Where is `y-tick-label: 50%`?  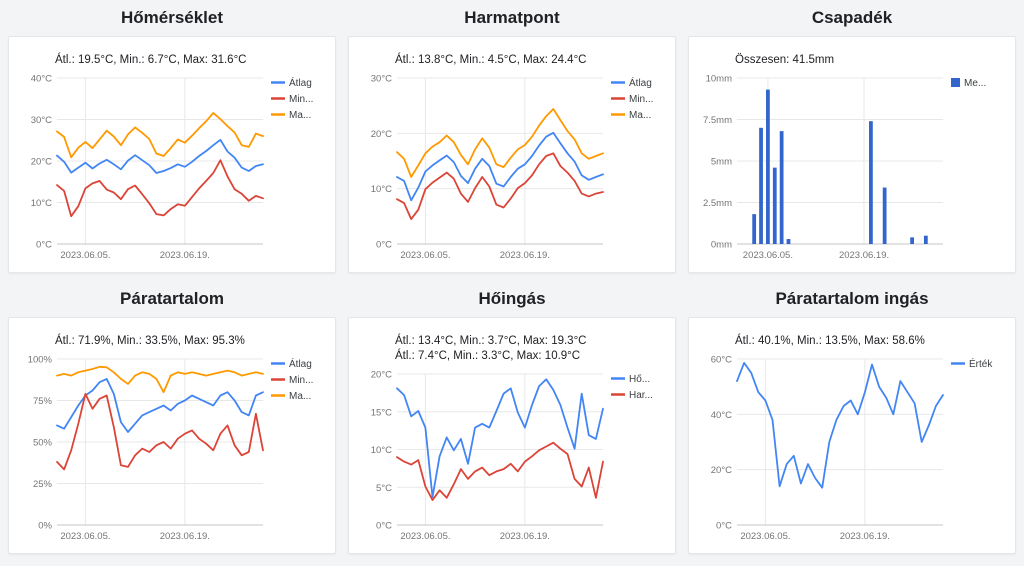 y-tick-label: 50% is located at coordinates (43, 443).